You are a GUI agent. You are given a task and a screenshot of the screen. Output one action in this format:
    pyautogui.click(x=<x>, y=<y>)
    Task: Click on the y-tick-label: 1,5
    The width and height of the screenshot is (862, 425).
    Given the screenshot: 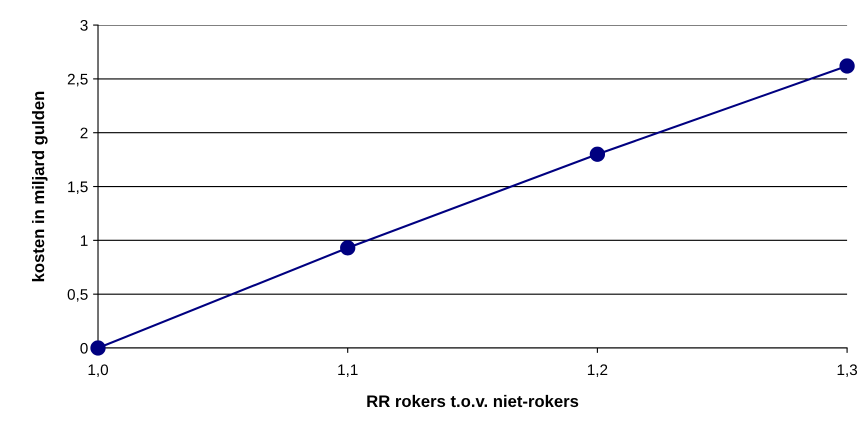 What is the action you would take?
    pyautogui.click(x=78, y=188)
    